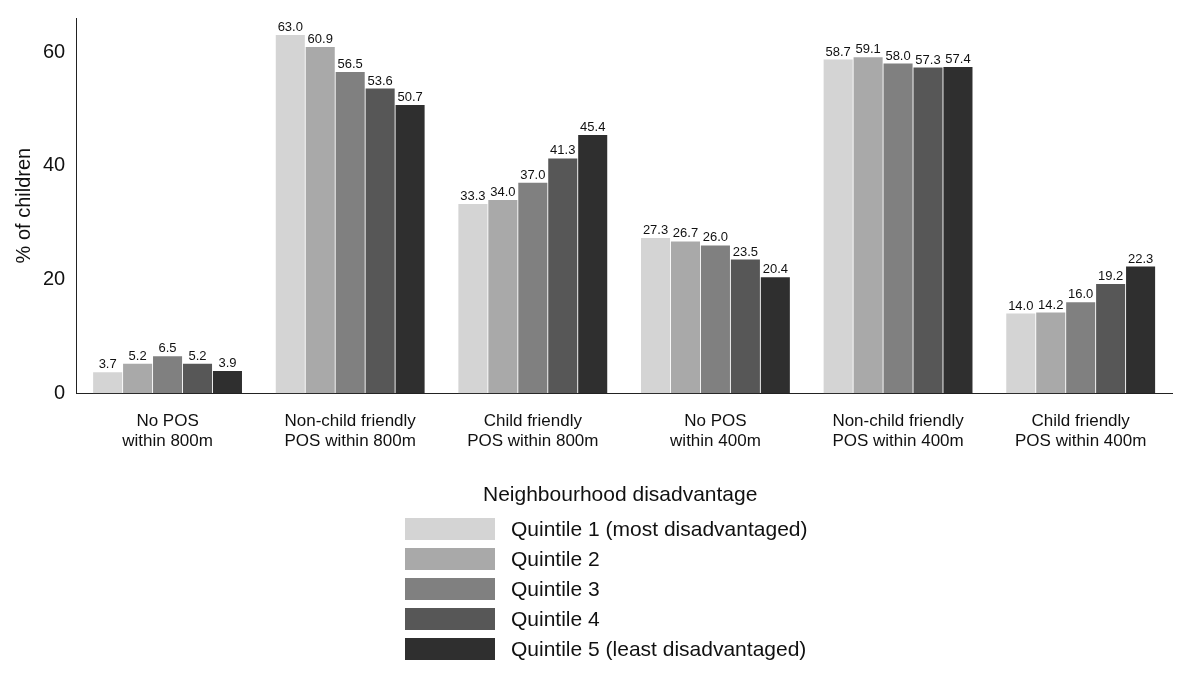 The height and width of the screenshot is (698, 1184). Describe the element at coordinates (868, 49) in the screenshot. I see `data-label: 59.1` at that location.